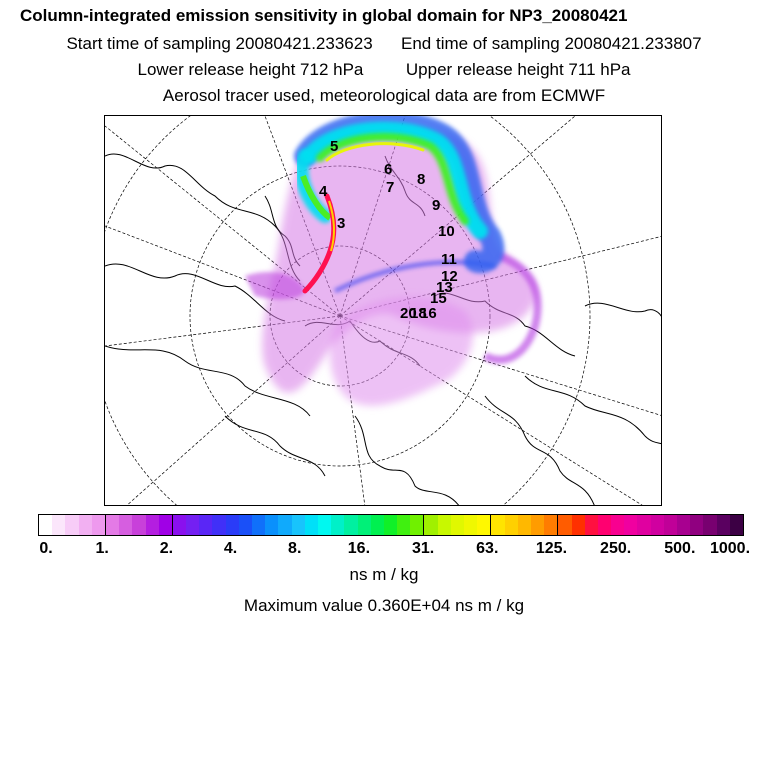  Describe the element at coordinates (46, 548) in the screenshot. I see `colorbar-tick-label: 0.` at that location.